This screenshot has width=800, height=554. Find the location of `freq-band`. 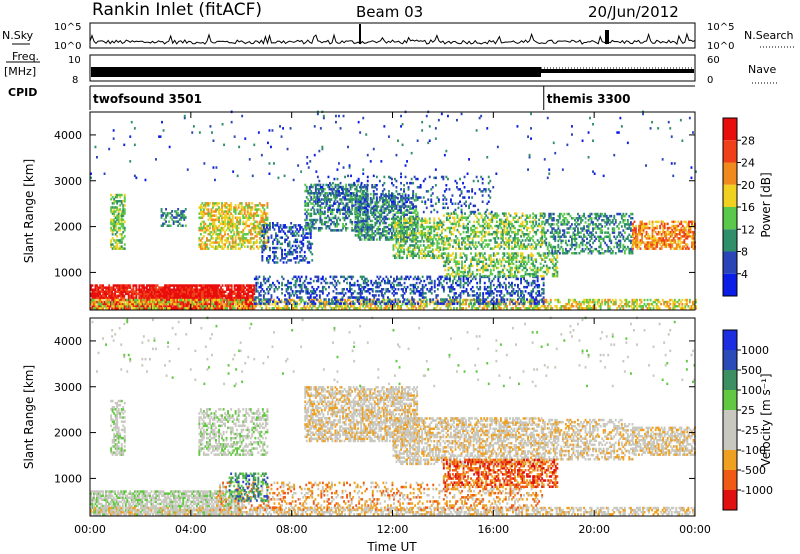

freq-band is located at coordinates (316, 72).